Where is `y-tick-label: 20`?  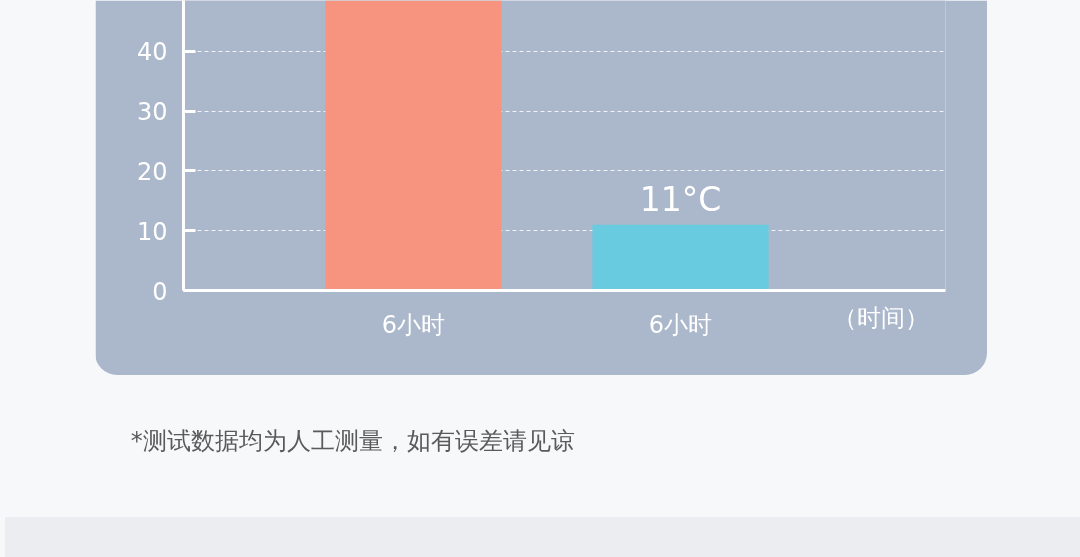 y-tick-label: 20 is located at coordinates (152, 171).